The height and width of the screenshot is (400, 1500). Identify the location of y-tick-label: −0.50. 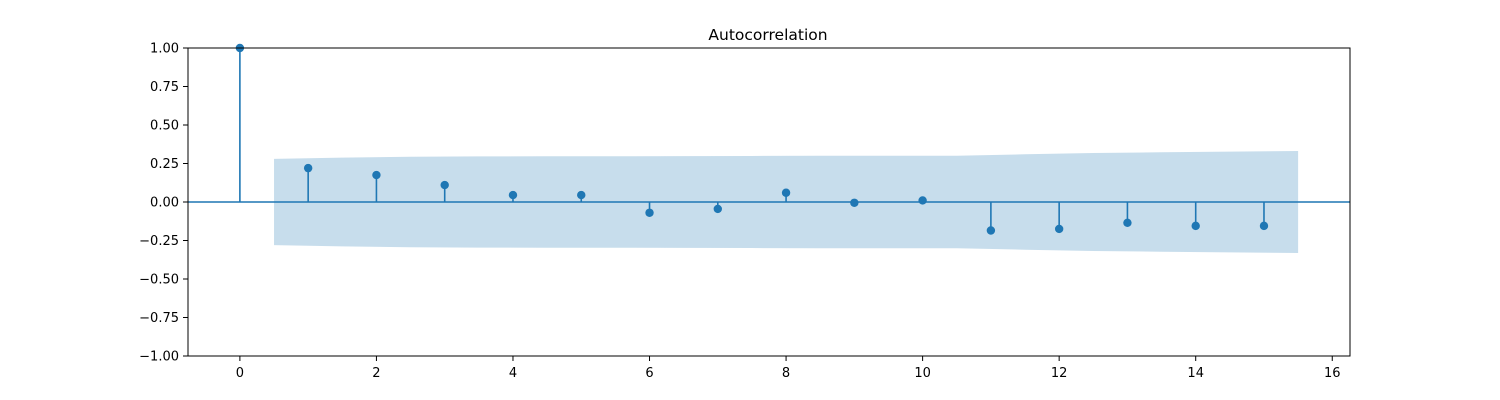
(159, 280).